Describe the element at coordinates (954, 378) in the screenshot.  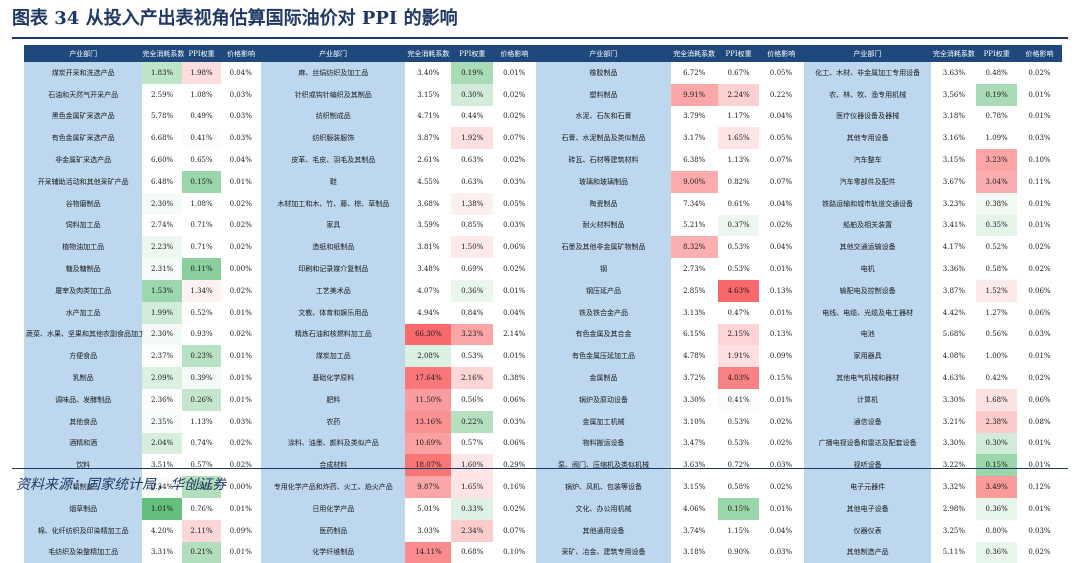
I see `consumption-coefficient-cell: 4.63%` at that location.